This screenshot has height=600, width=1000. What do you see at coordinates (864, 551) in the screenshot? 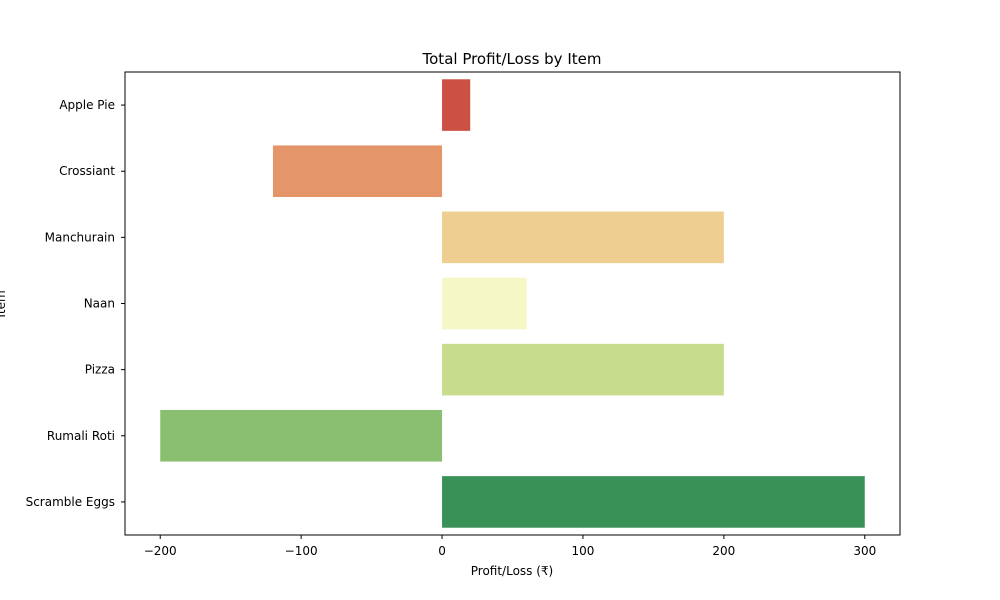
I see `x-tick-label: 300` at bounding box center [864, 551].